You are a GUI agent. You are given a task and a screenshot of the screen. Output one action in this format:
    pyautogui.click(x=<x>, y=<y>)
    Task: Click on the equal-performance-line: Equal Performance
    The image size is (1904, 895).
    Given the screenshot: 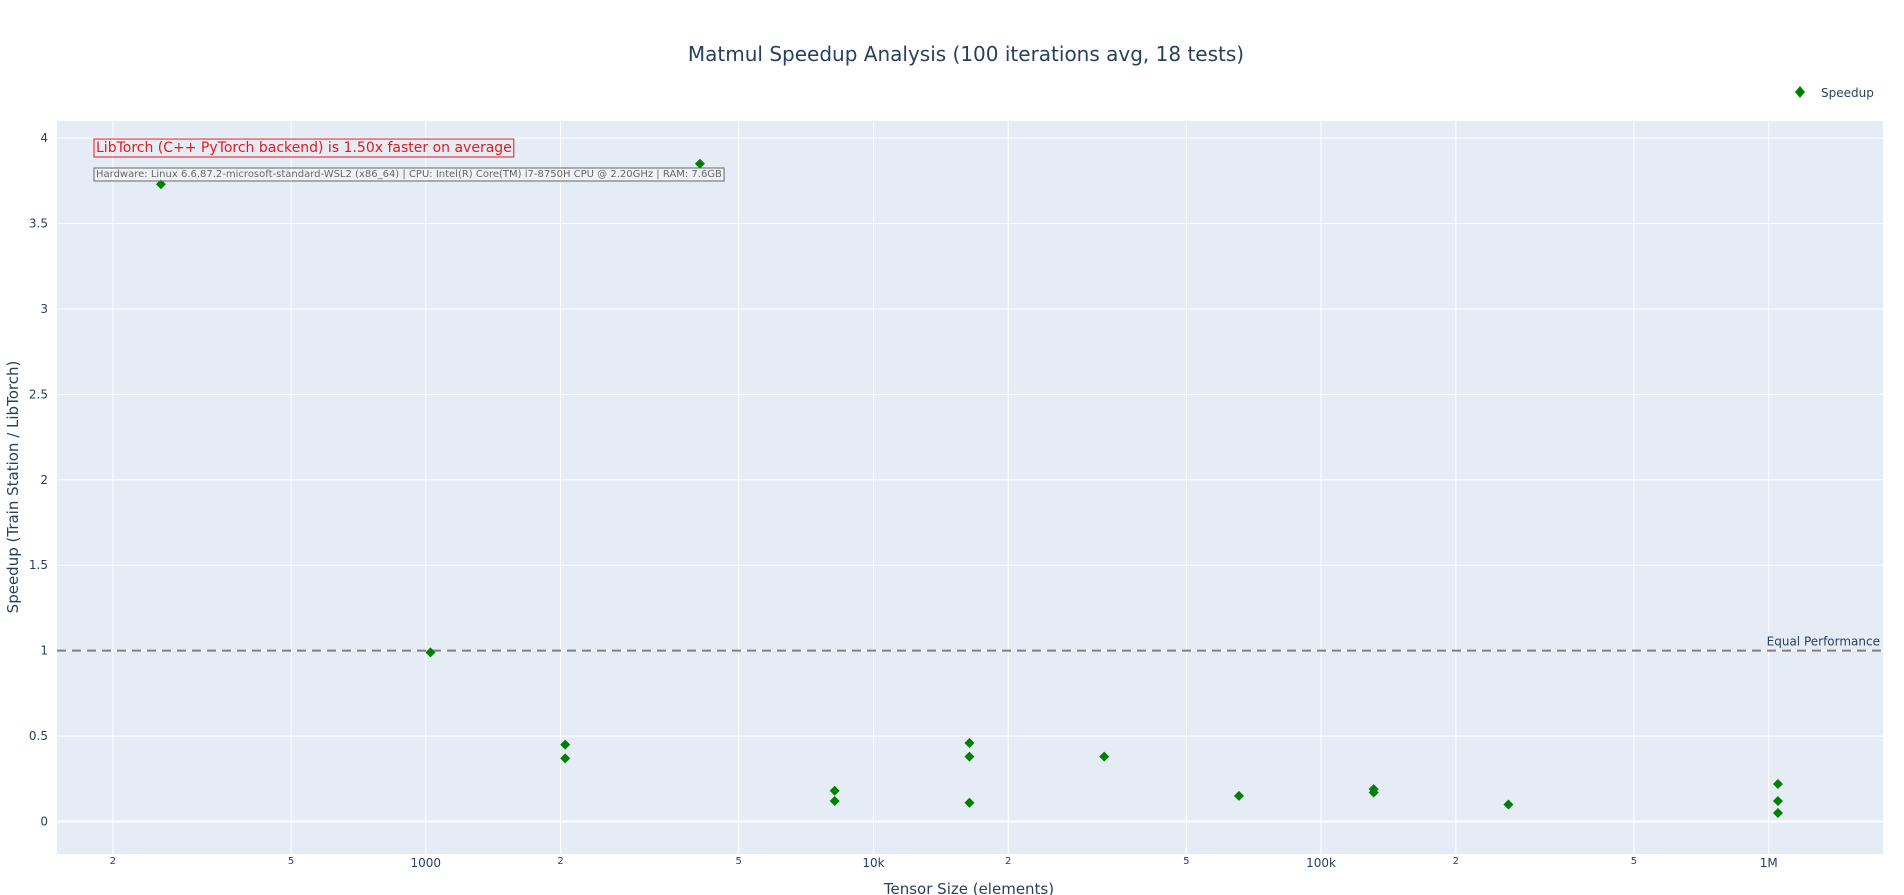 What is the action you would take?
    pyautogui.click(x=970, y=643)
    